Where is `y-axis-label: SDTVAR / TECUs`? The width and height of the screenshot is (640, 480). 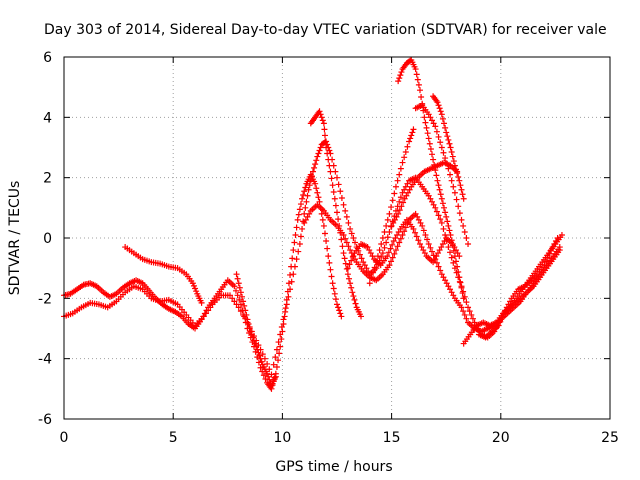 y-axis-label: SDTVAR / TECUs is located at coordinates (15, 238).